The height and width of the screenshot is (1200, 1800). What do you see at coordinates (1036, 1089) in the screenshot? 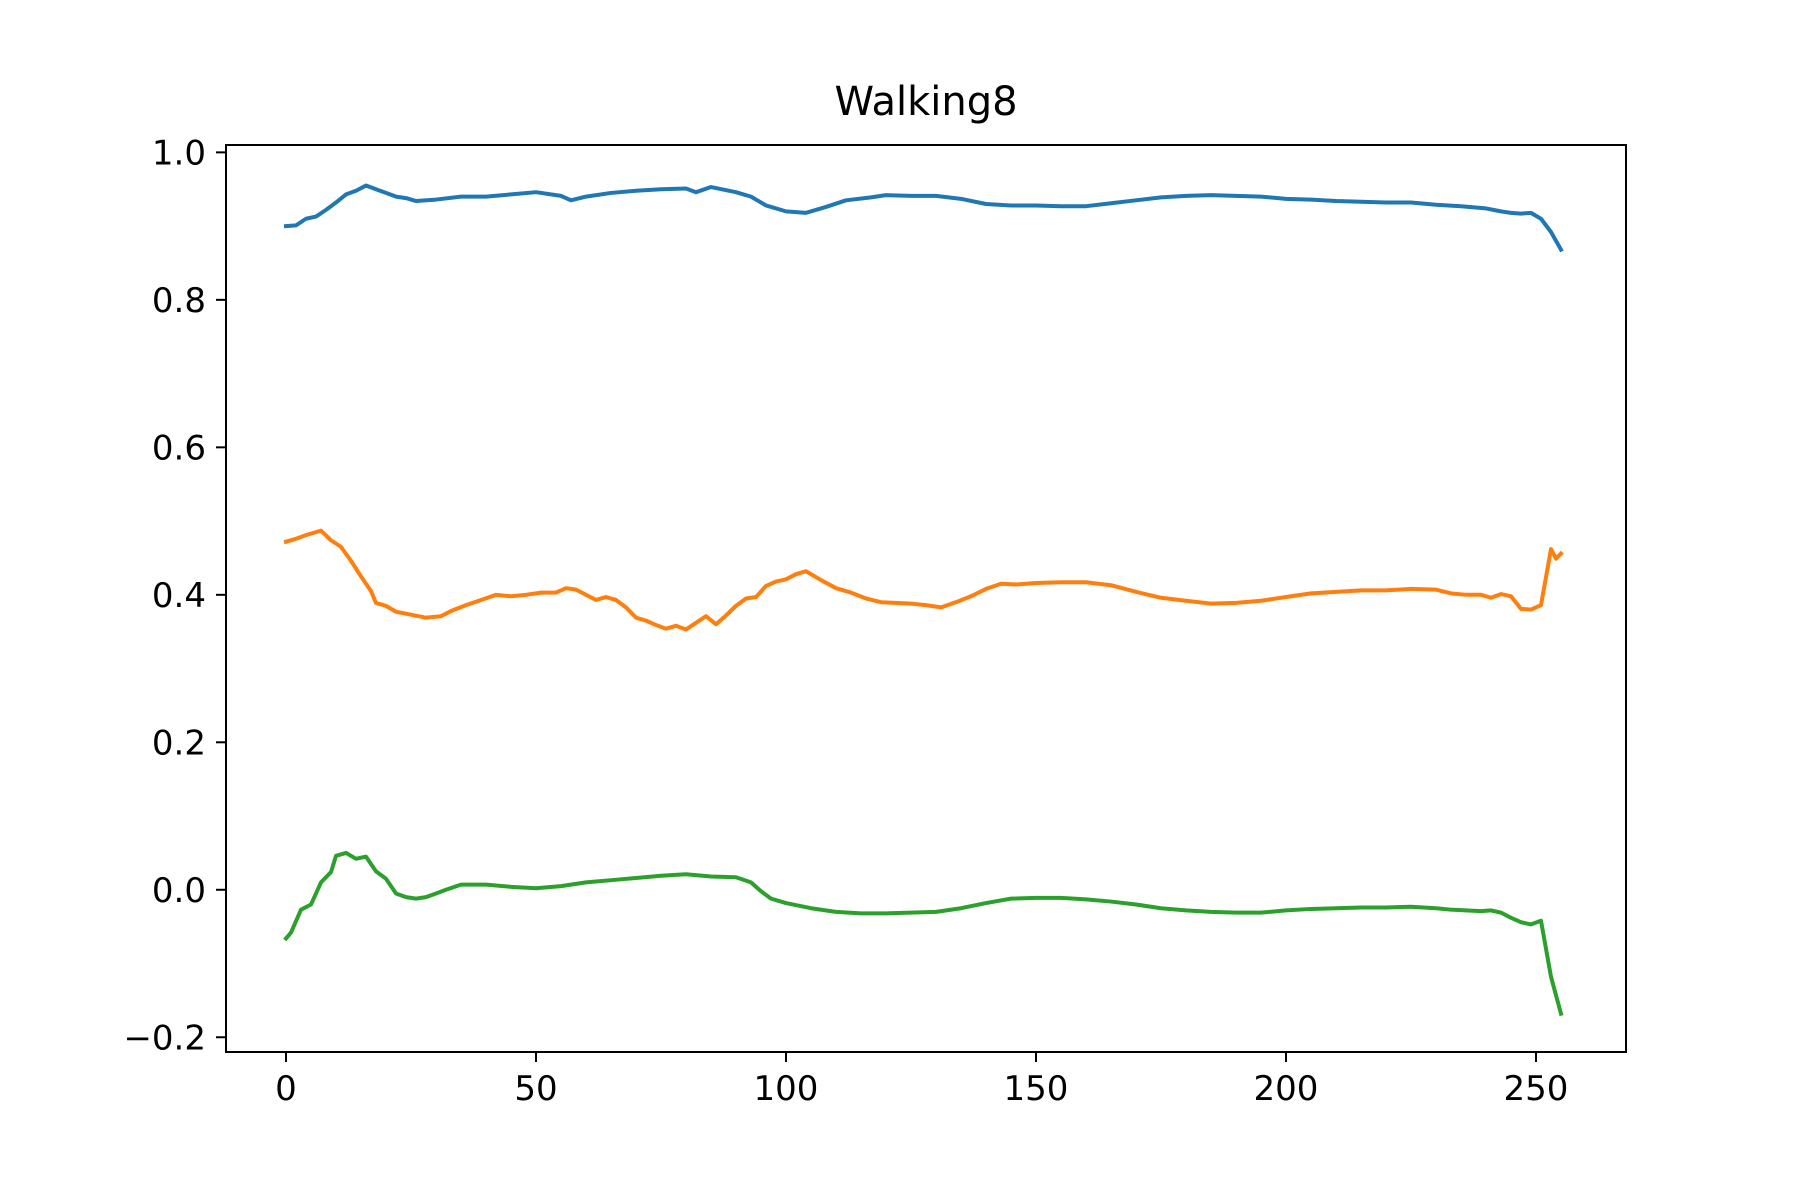
I see `x-tick-label: 150` at bounding box center [1036, 1089].